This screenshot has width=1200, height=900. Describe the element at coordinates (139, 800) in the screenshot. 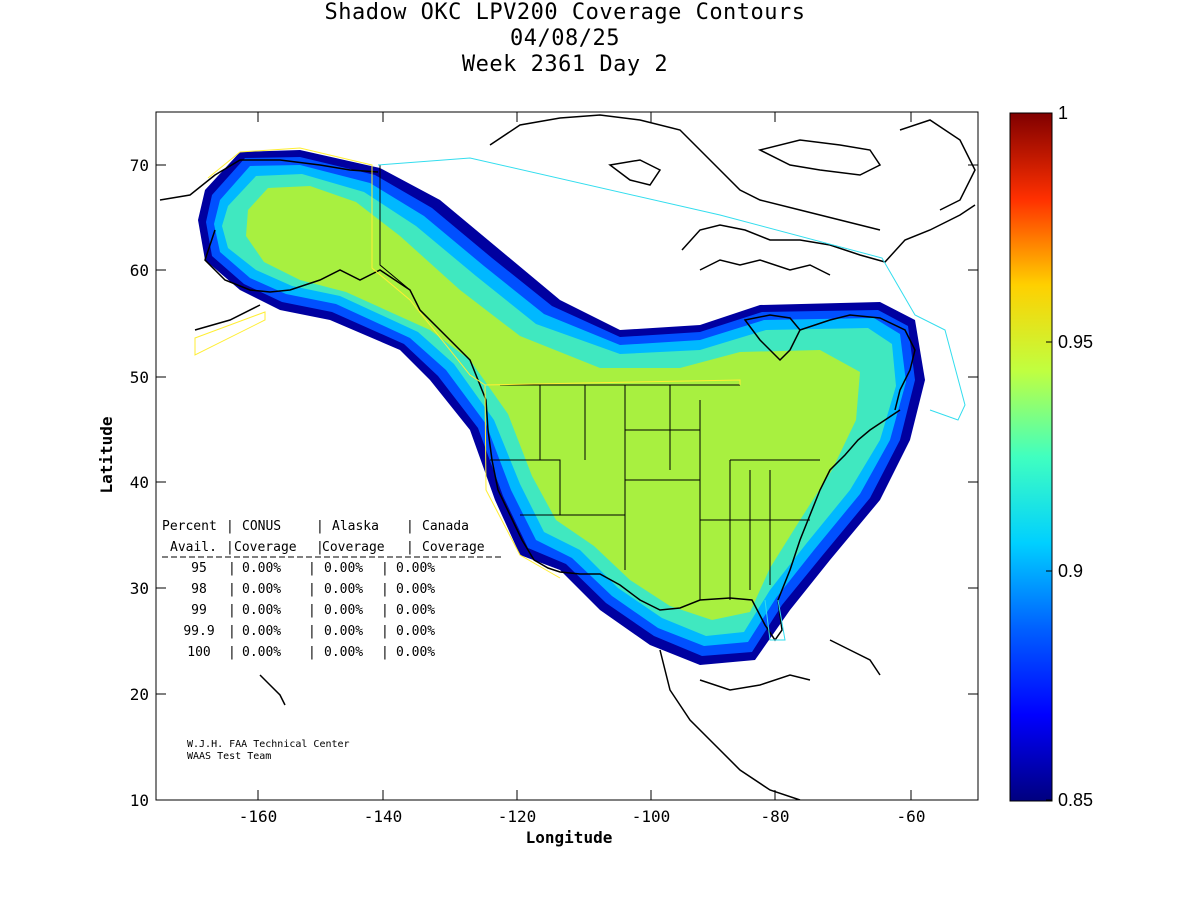

I see `y-tick-label: 10` at that location.